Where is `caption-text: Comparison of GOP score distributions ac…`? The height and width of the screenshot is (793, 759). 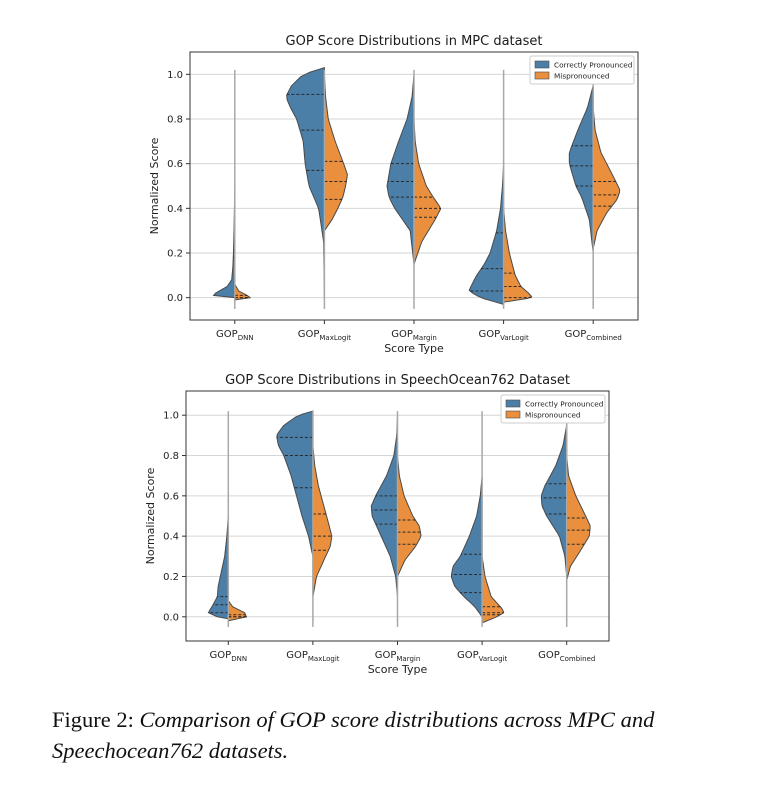
caption-text: Comparison of GOP score distributions ac… is located at coordinates (353, 735).